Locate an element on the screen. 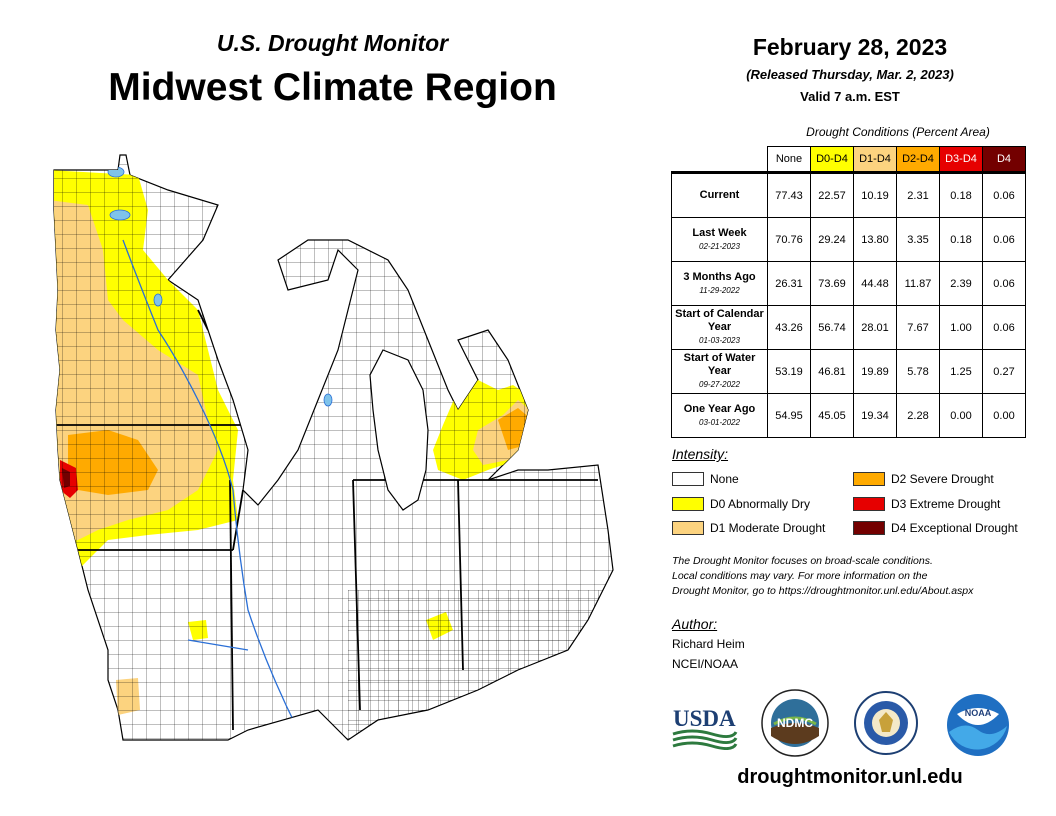 This screenshot has height=816, width=1056. table-cell: 3.35 is located at coordinates (918, 239).